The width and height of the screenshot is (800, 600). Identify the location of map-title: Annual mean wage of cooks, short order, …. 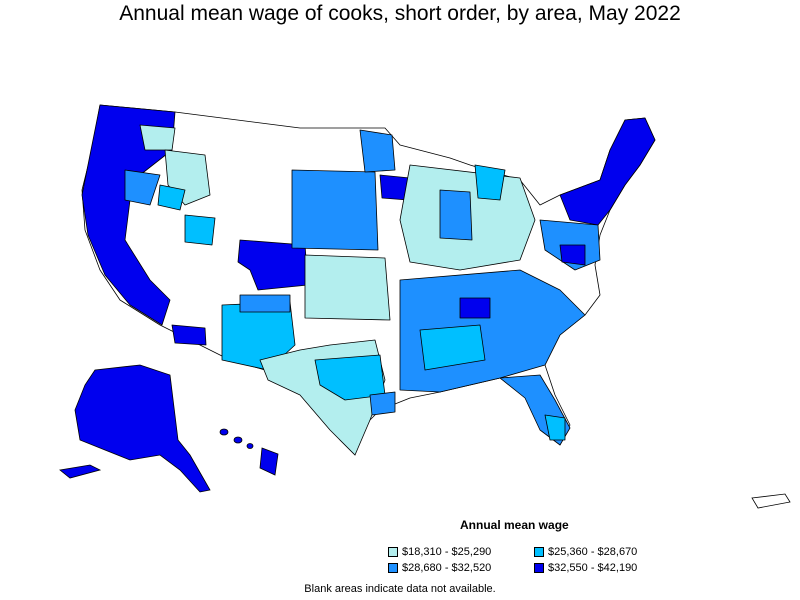
(400, 13).